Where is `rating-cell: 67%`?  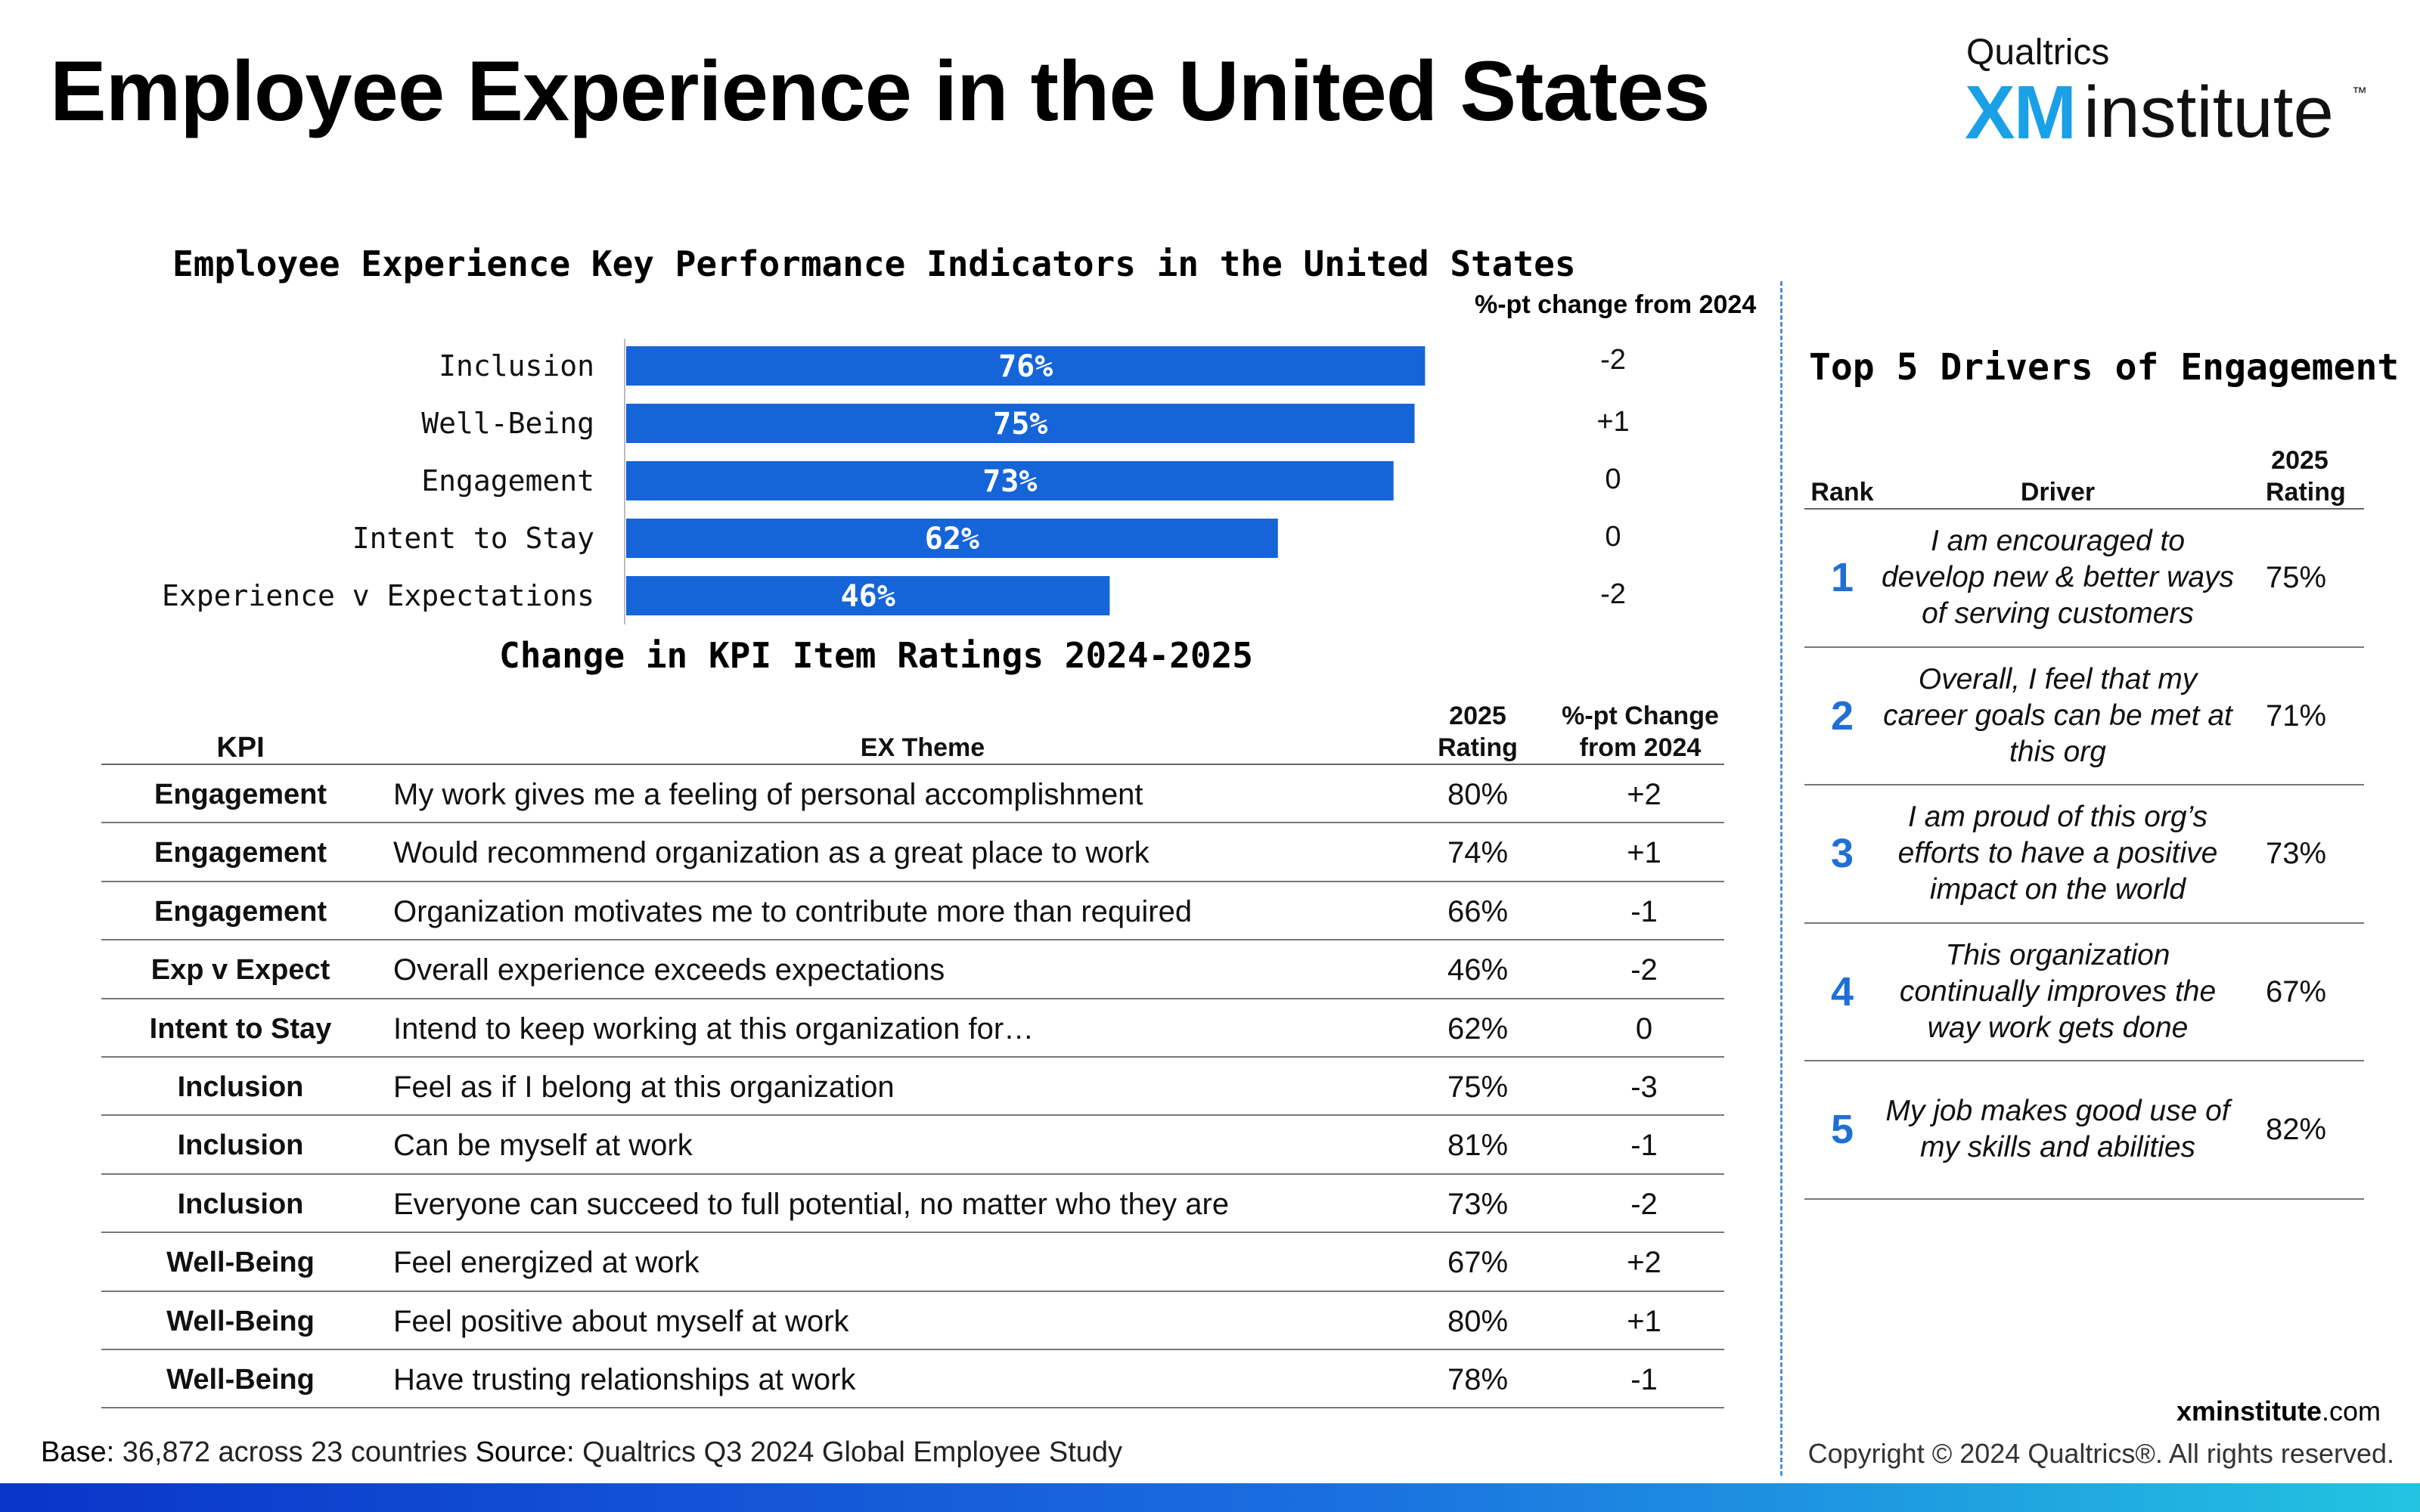 rating-cell: 67% is located at coordinates (1478, 1263).